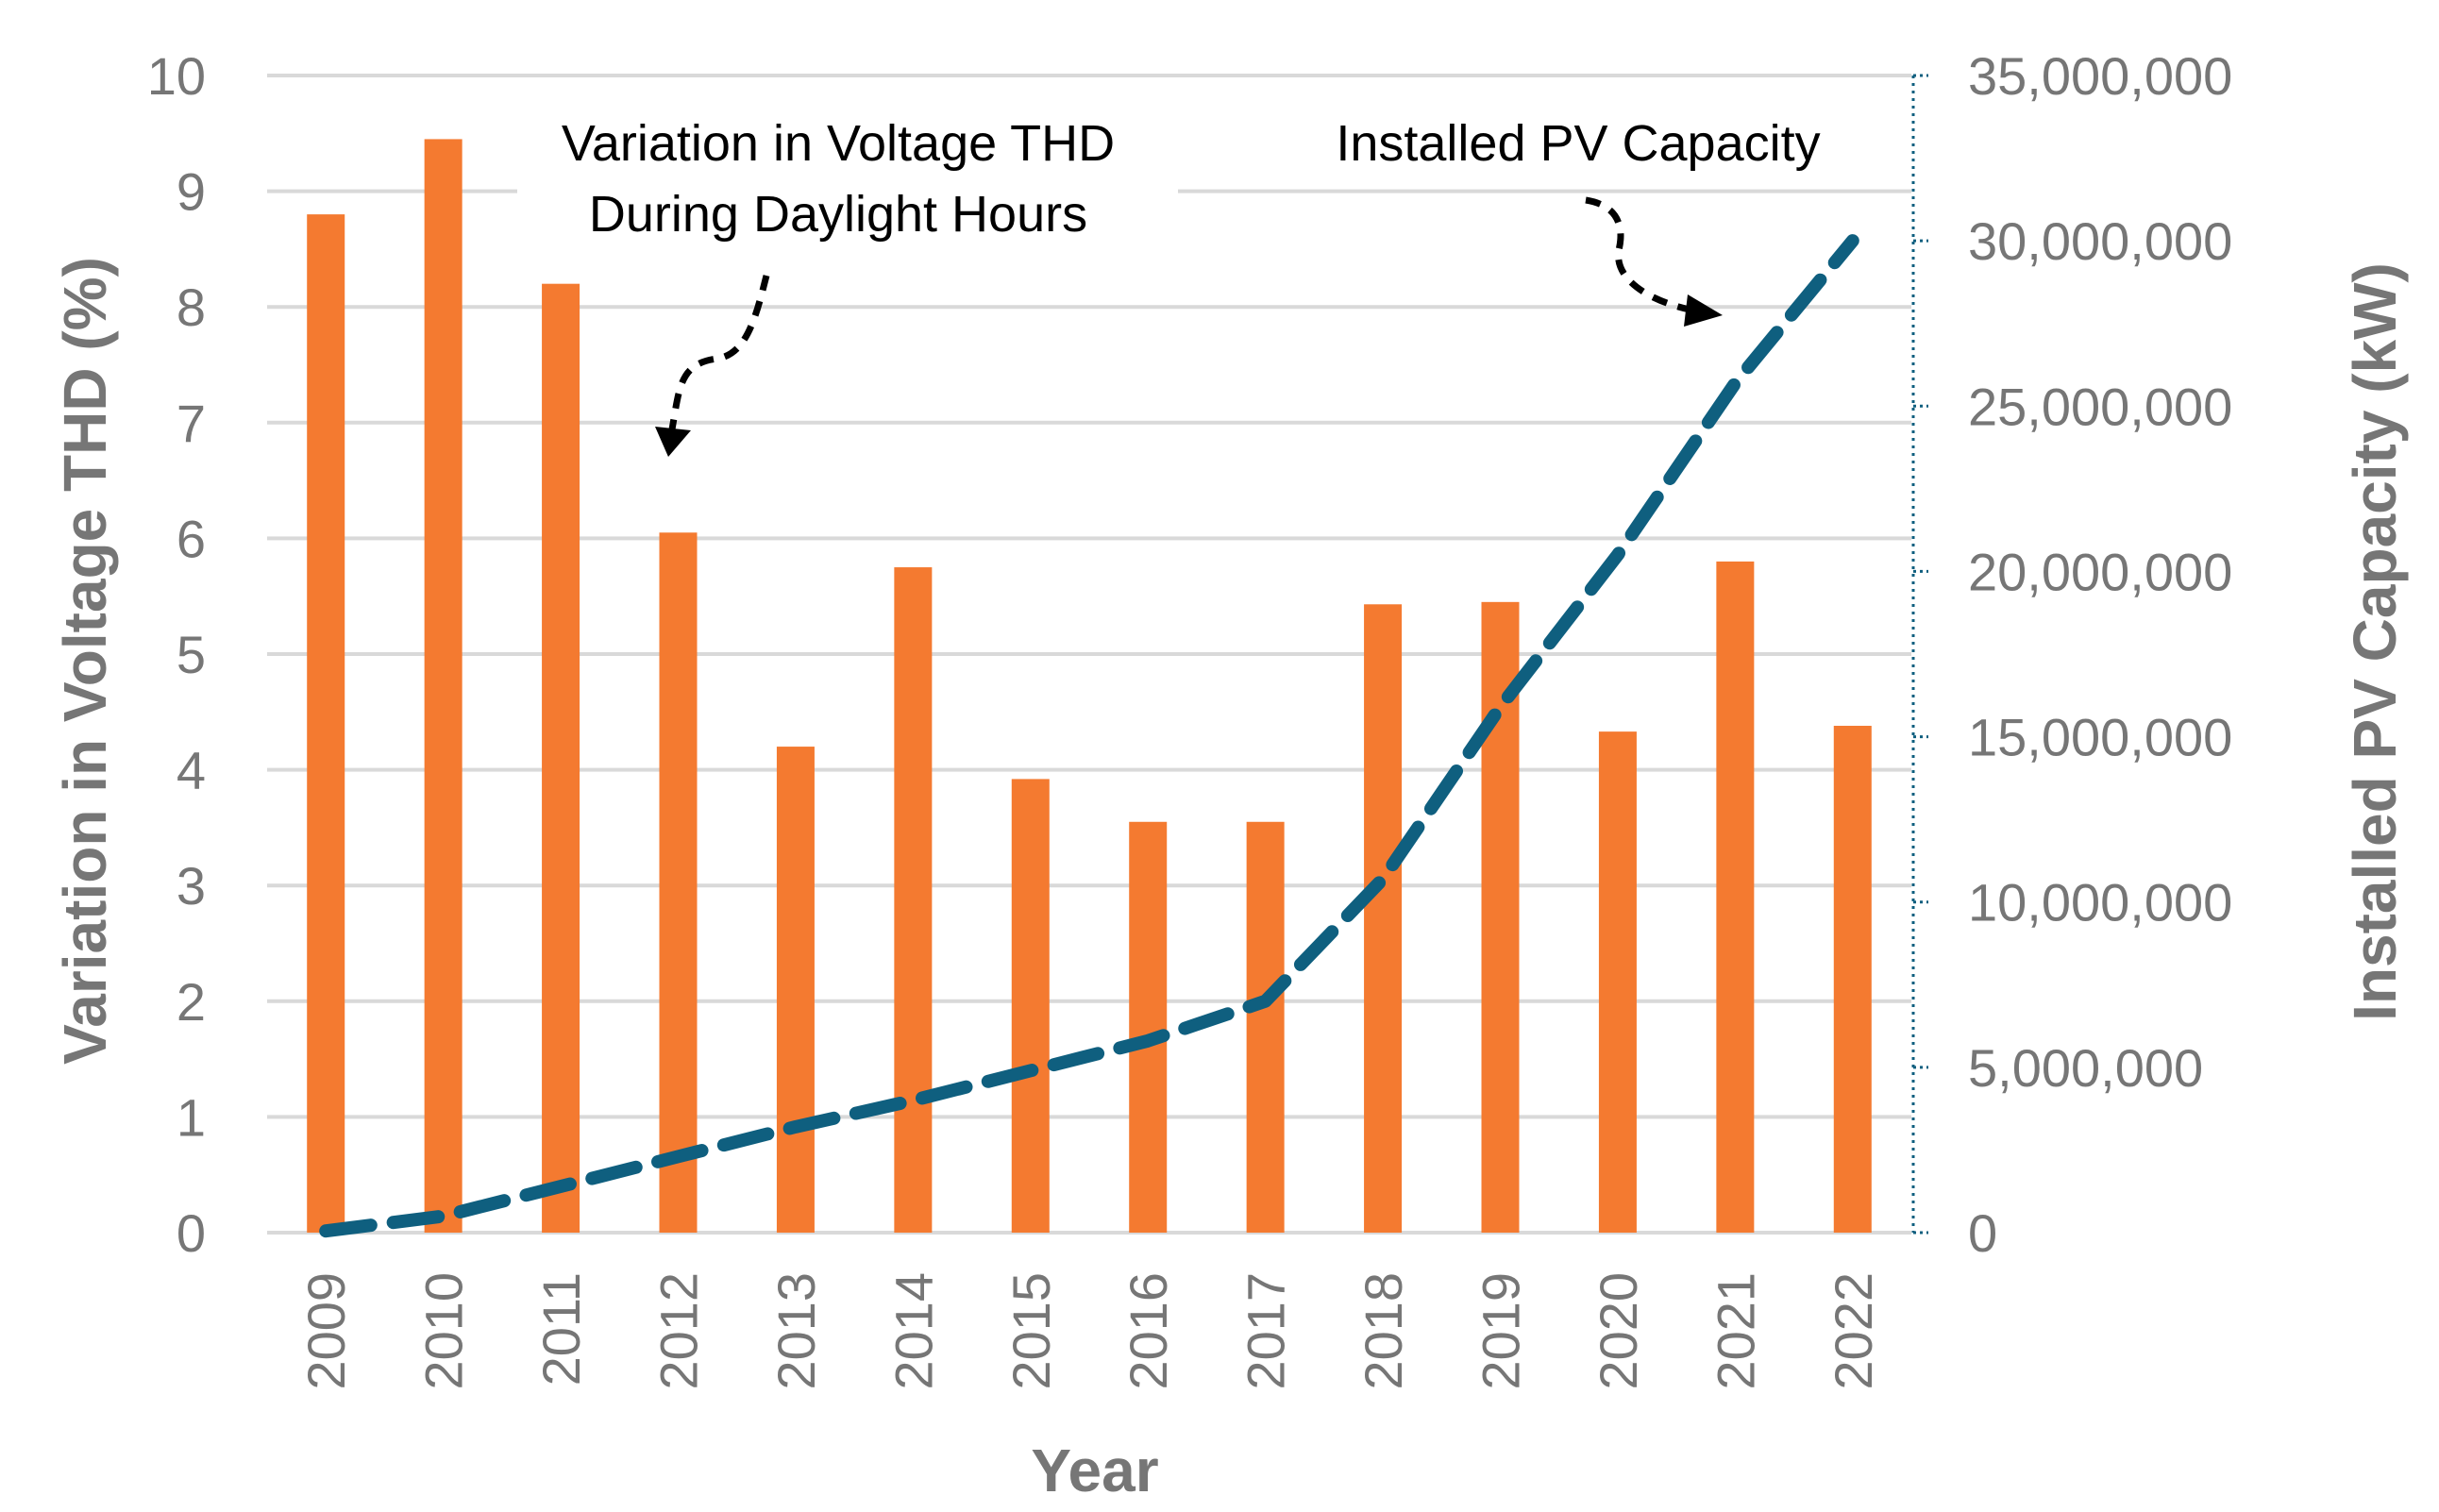 The width and height of the screenshot is (2439, 1512). I want to click on bar-2011, so click(561, 758).